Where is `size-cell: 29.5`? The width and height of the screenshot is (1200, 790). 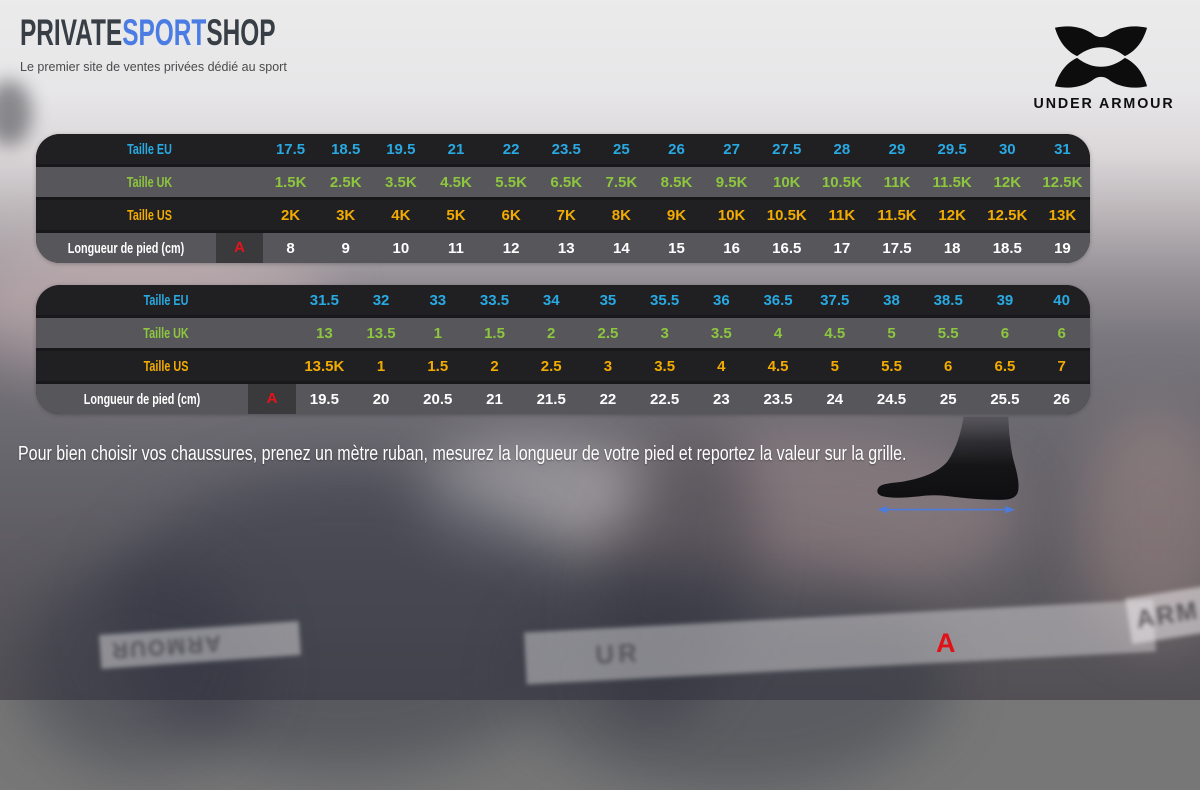
size-cell: 29.5 is located at coordinates (952, 149).